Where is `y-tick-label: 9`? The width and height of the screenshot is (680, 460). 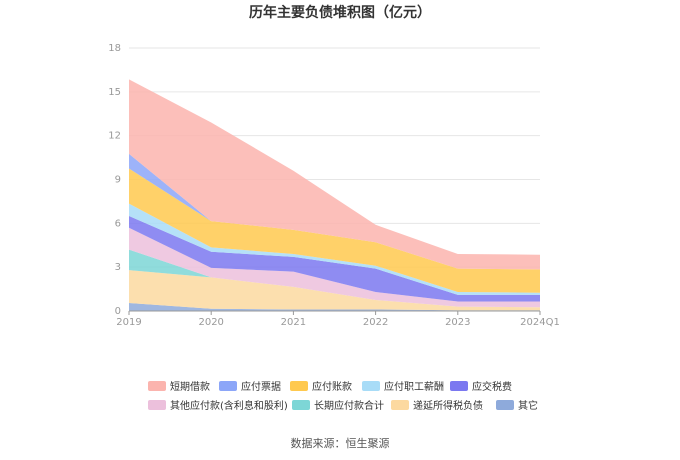 y-tick-label: 9 is located at coordinates (118, 180).